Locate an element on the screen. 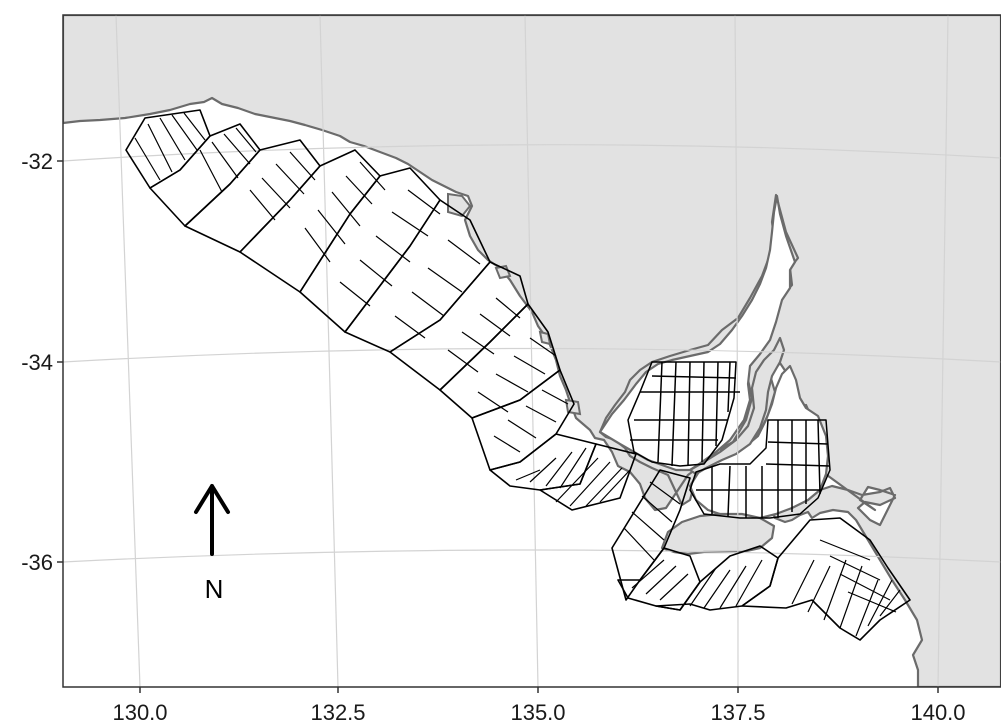 This screenshot has width=1001, height=727. yorke-peninsula is located at coordinates (737, 406).